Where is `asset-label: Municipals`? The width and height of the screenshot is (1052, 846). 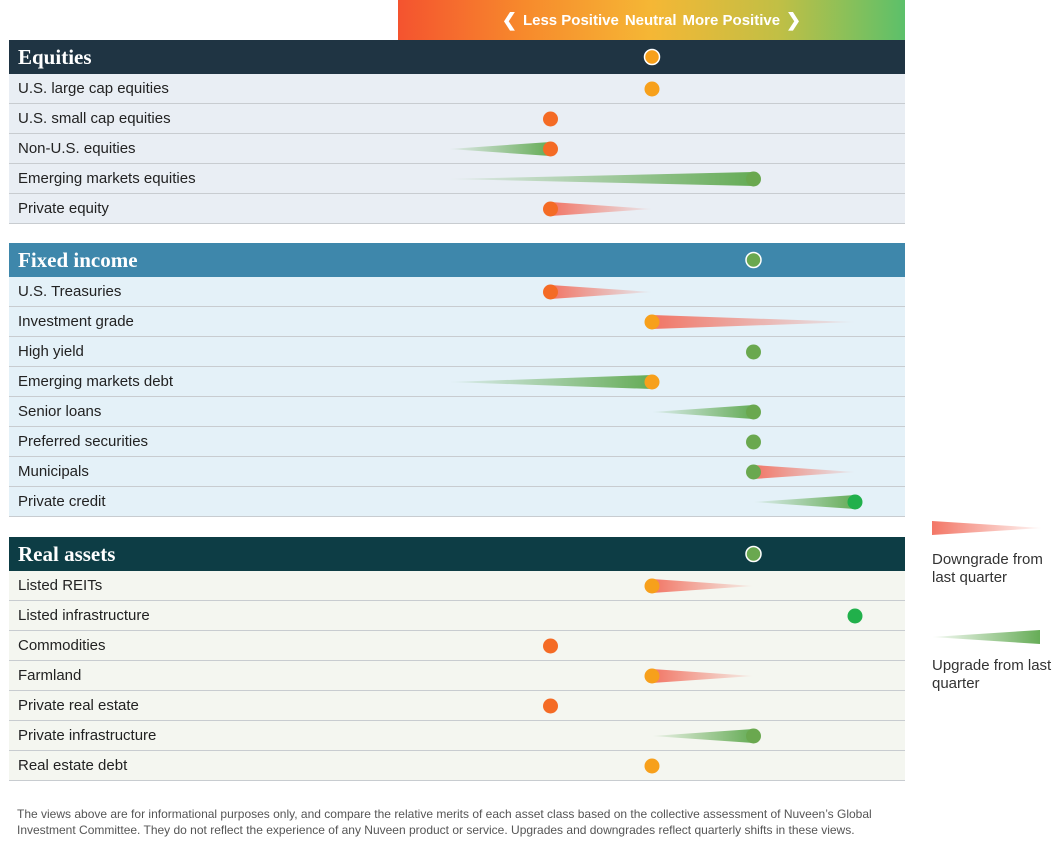
asset-label: Municipals is located at coordinates (53, 471).